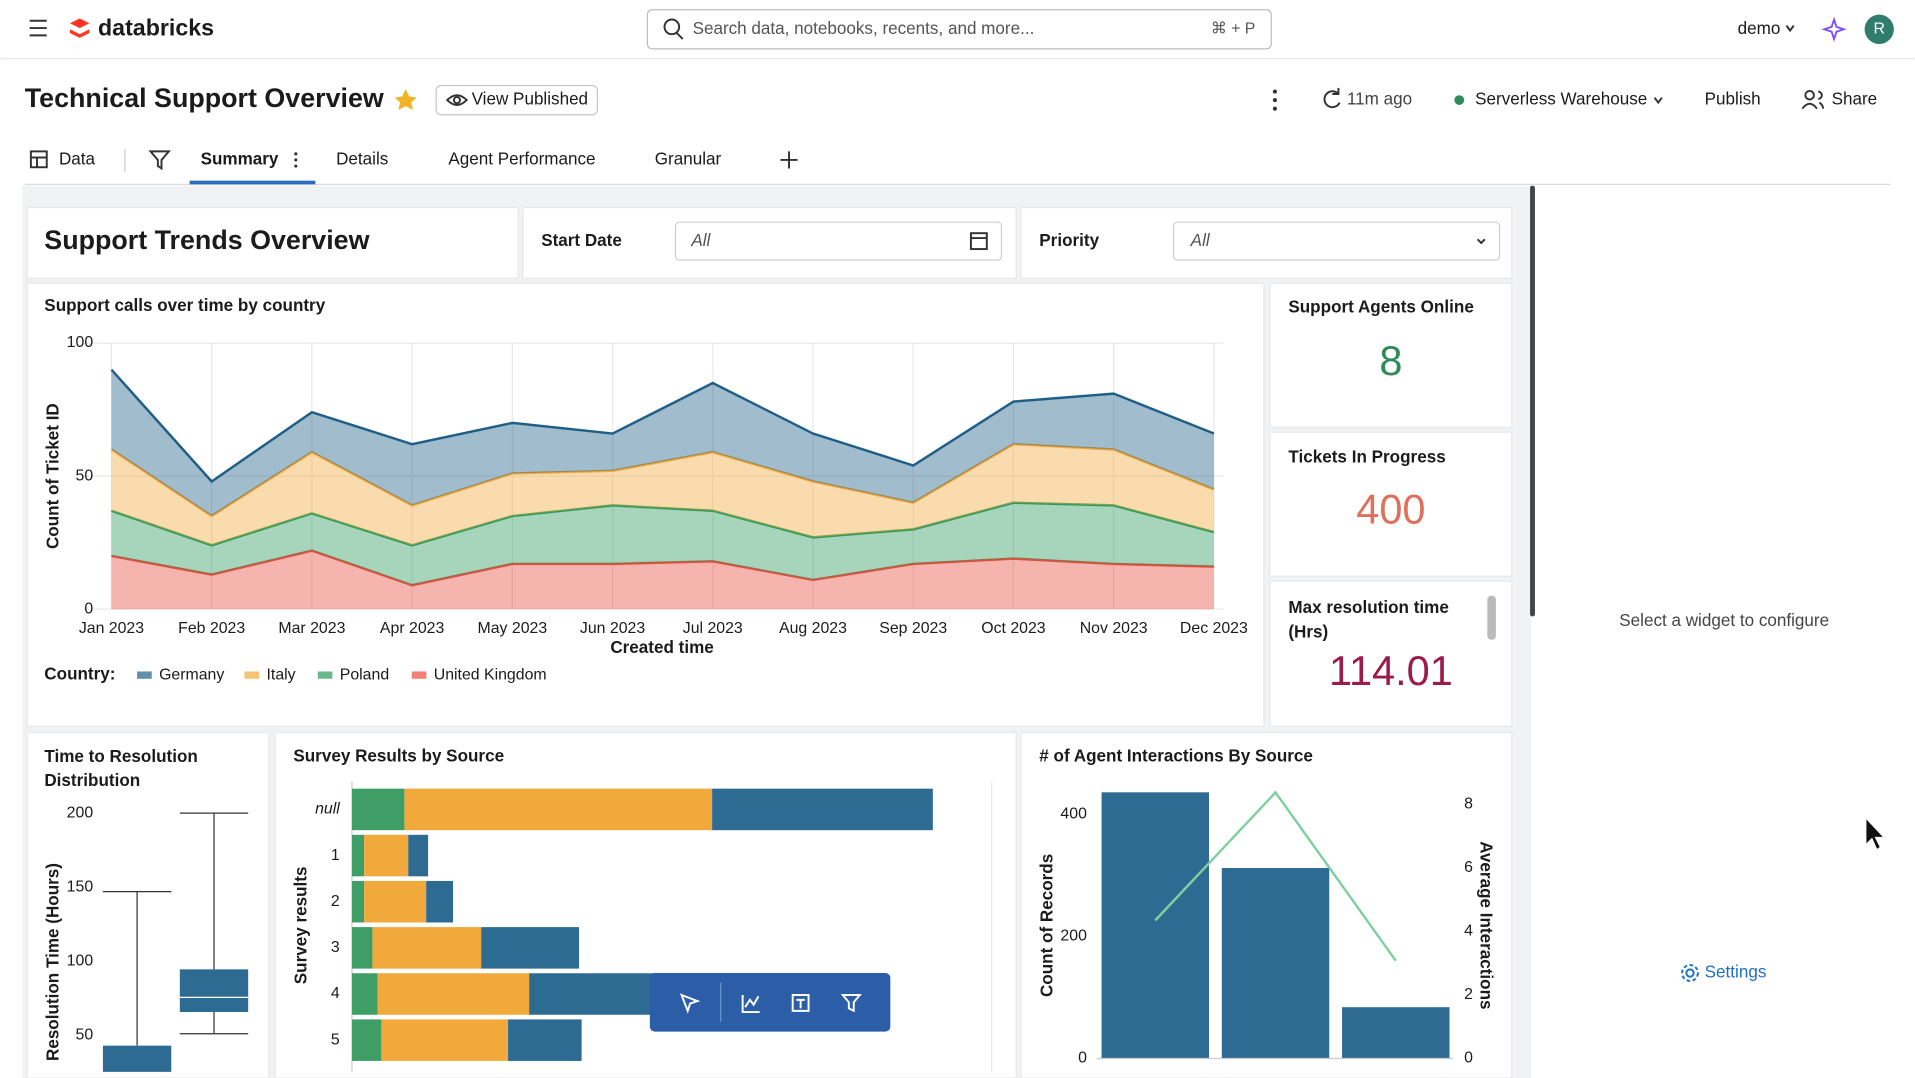  Describe the element at coordinates (88, 608) in the screenshot. I see `y-tick-label: 0` at that location.